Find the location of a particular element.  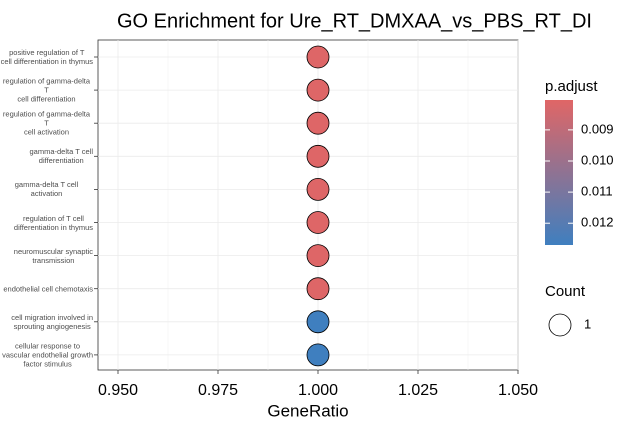

color-legend-label: 0.010 is located at coordinates (597, 159).